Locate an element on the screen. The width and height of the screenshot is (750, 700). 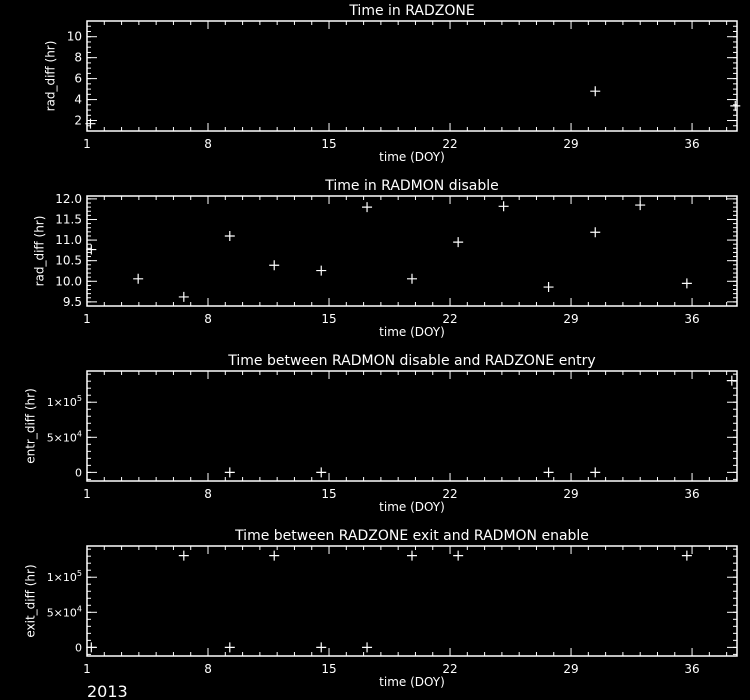
y-tick-label: 4 is located at coordinates (78, 100).